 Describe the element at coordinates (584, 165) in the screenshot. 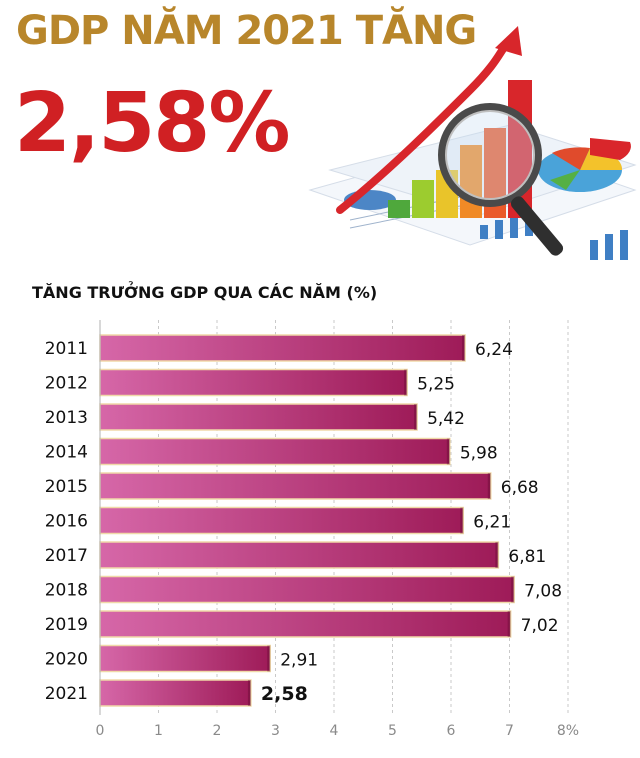

I see `pie-chart-icon` at that location.